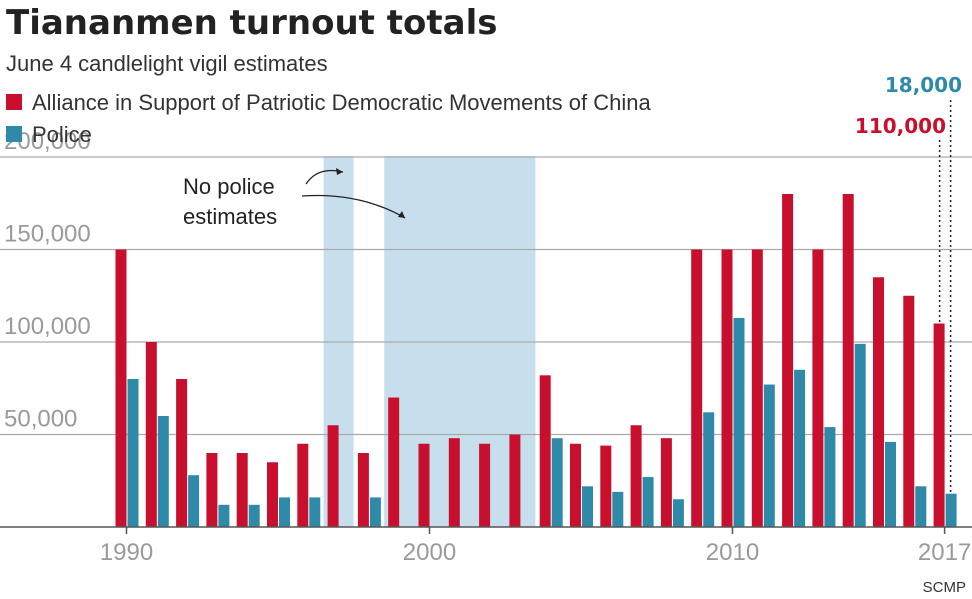 The height and width of the screenshot is (599, 972). Describe the element at coordinates (860, 435) in the screenshot. I see `bar-police-2014` at that location.